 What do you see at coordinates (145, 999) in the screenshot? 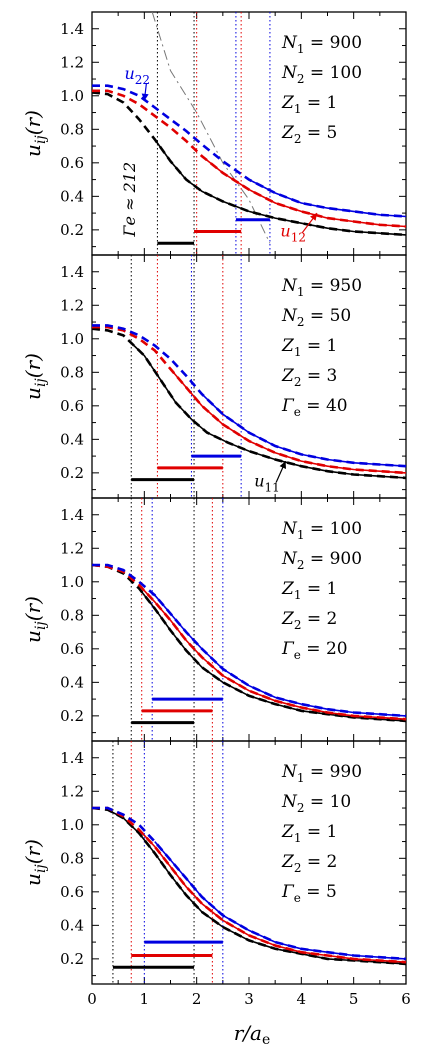
I see `x-tick-label: 1` at bounding box center [145, 999].